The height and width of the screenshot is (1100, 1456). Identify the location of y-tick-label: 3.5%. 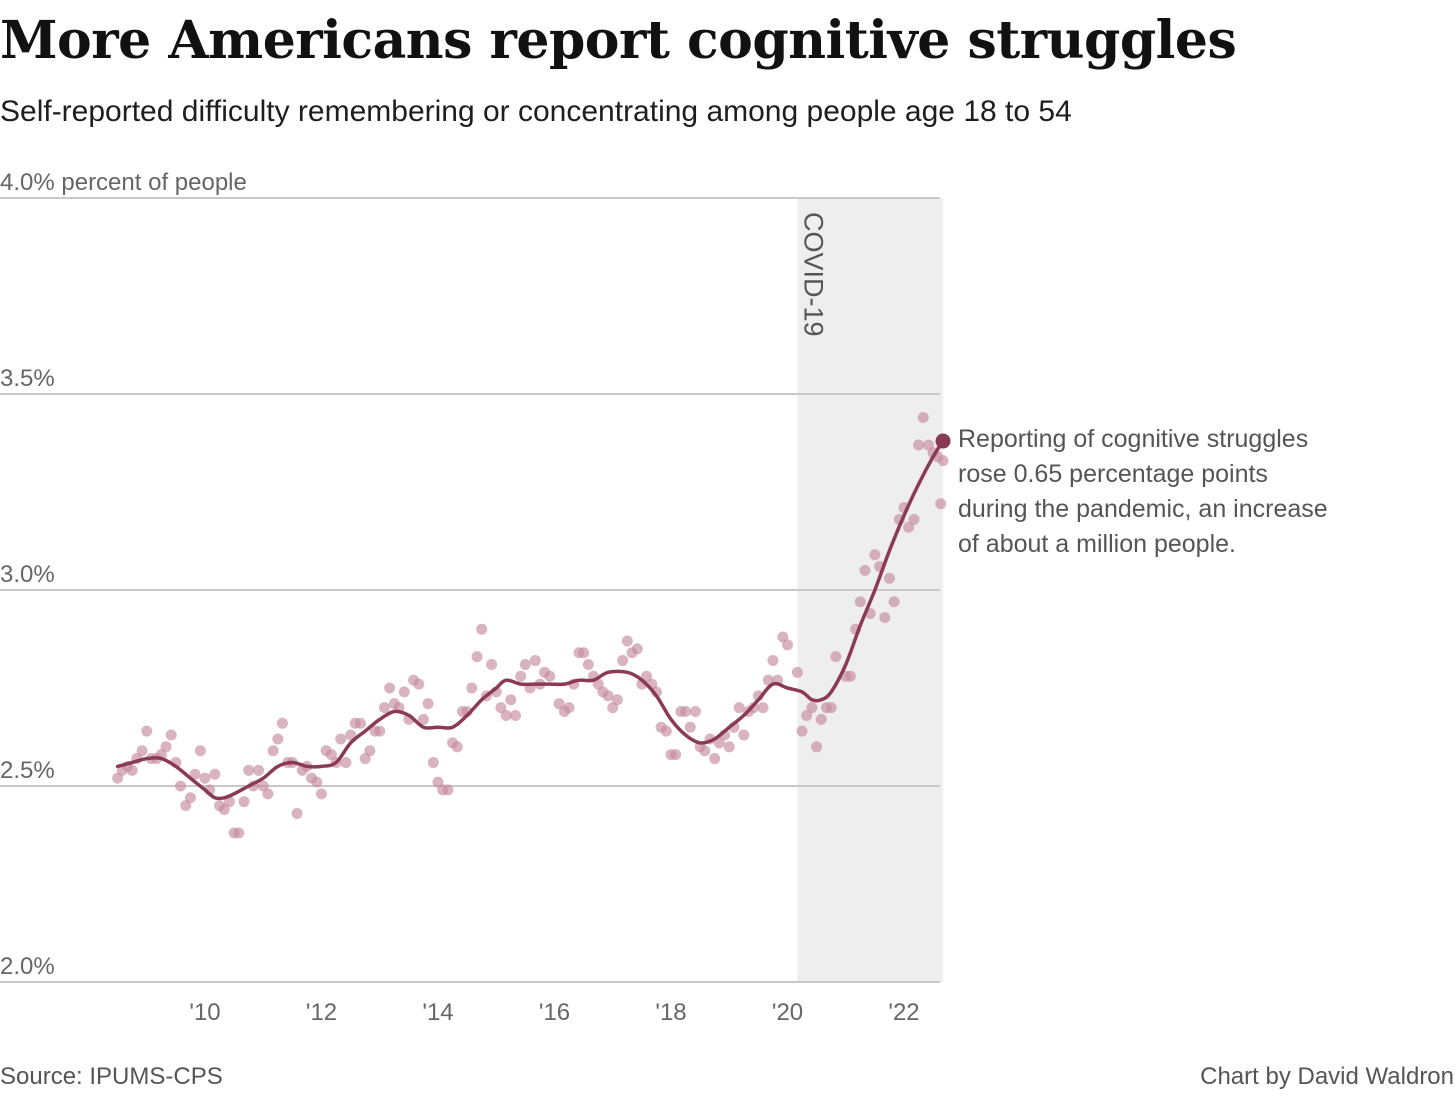
(27, 378).